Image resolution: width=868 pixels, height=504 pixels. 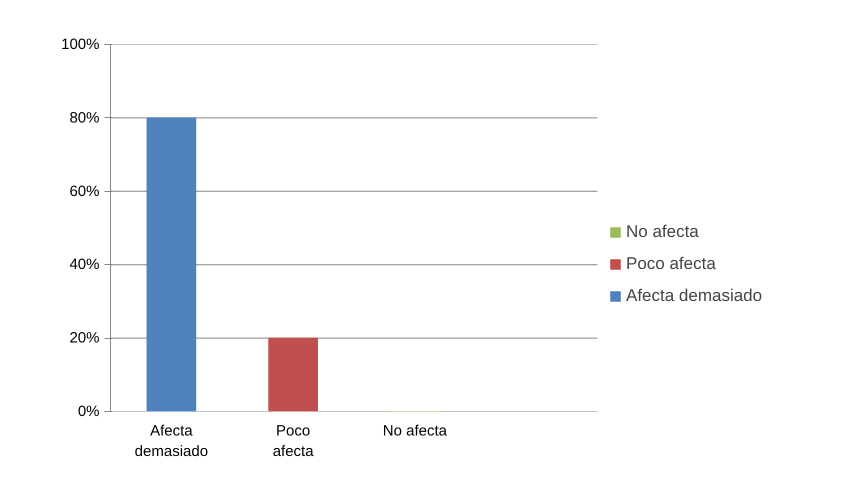 I want to click on x-tick-label: Poco afecta, so click(x=293, y=441).